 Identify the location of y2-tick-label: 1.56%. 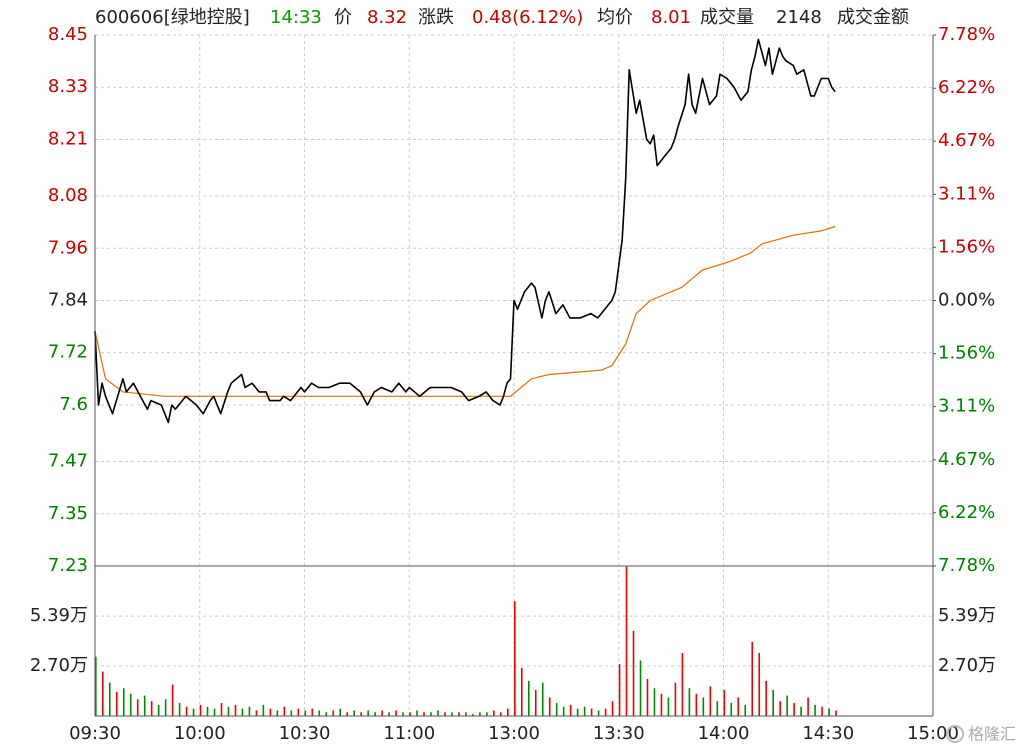
(966, 246).